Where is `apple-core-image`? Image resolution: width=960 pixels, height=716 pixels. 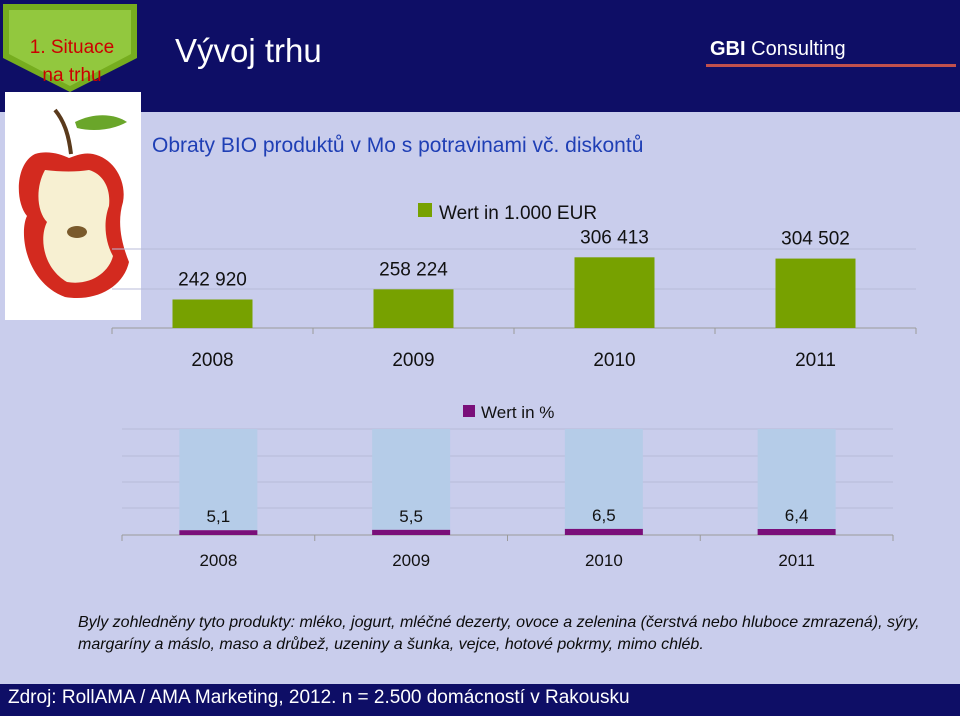 apple-core-image is located at coordinates (73, 206).